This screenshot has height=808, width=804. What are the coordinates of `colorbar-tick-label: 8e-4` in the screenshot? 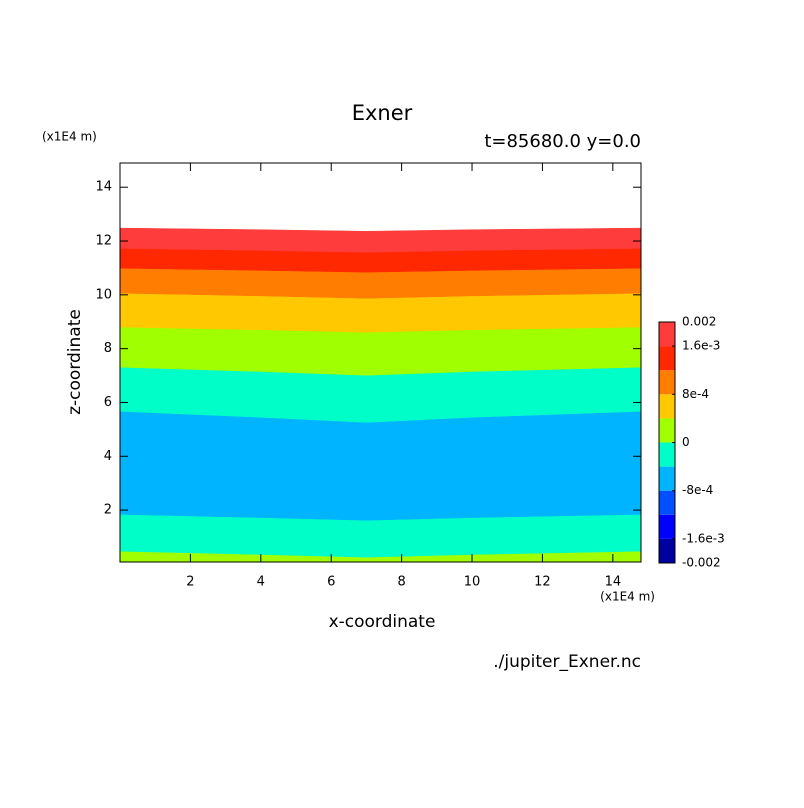 It's located at (695, 394).